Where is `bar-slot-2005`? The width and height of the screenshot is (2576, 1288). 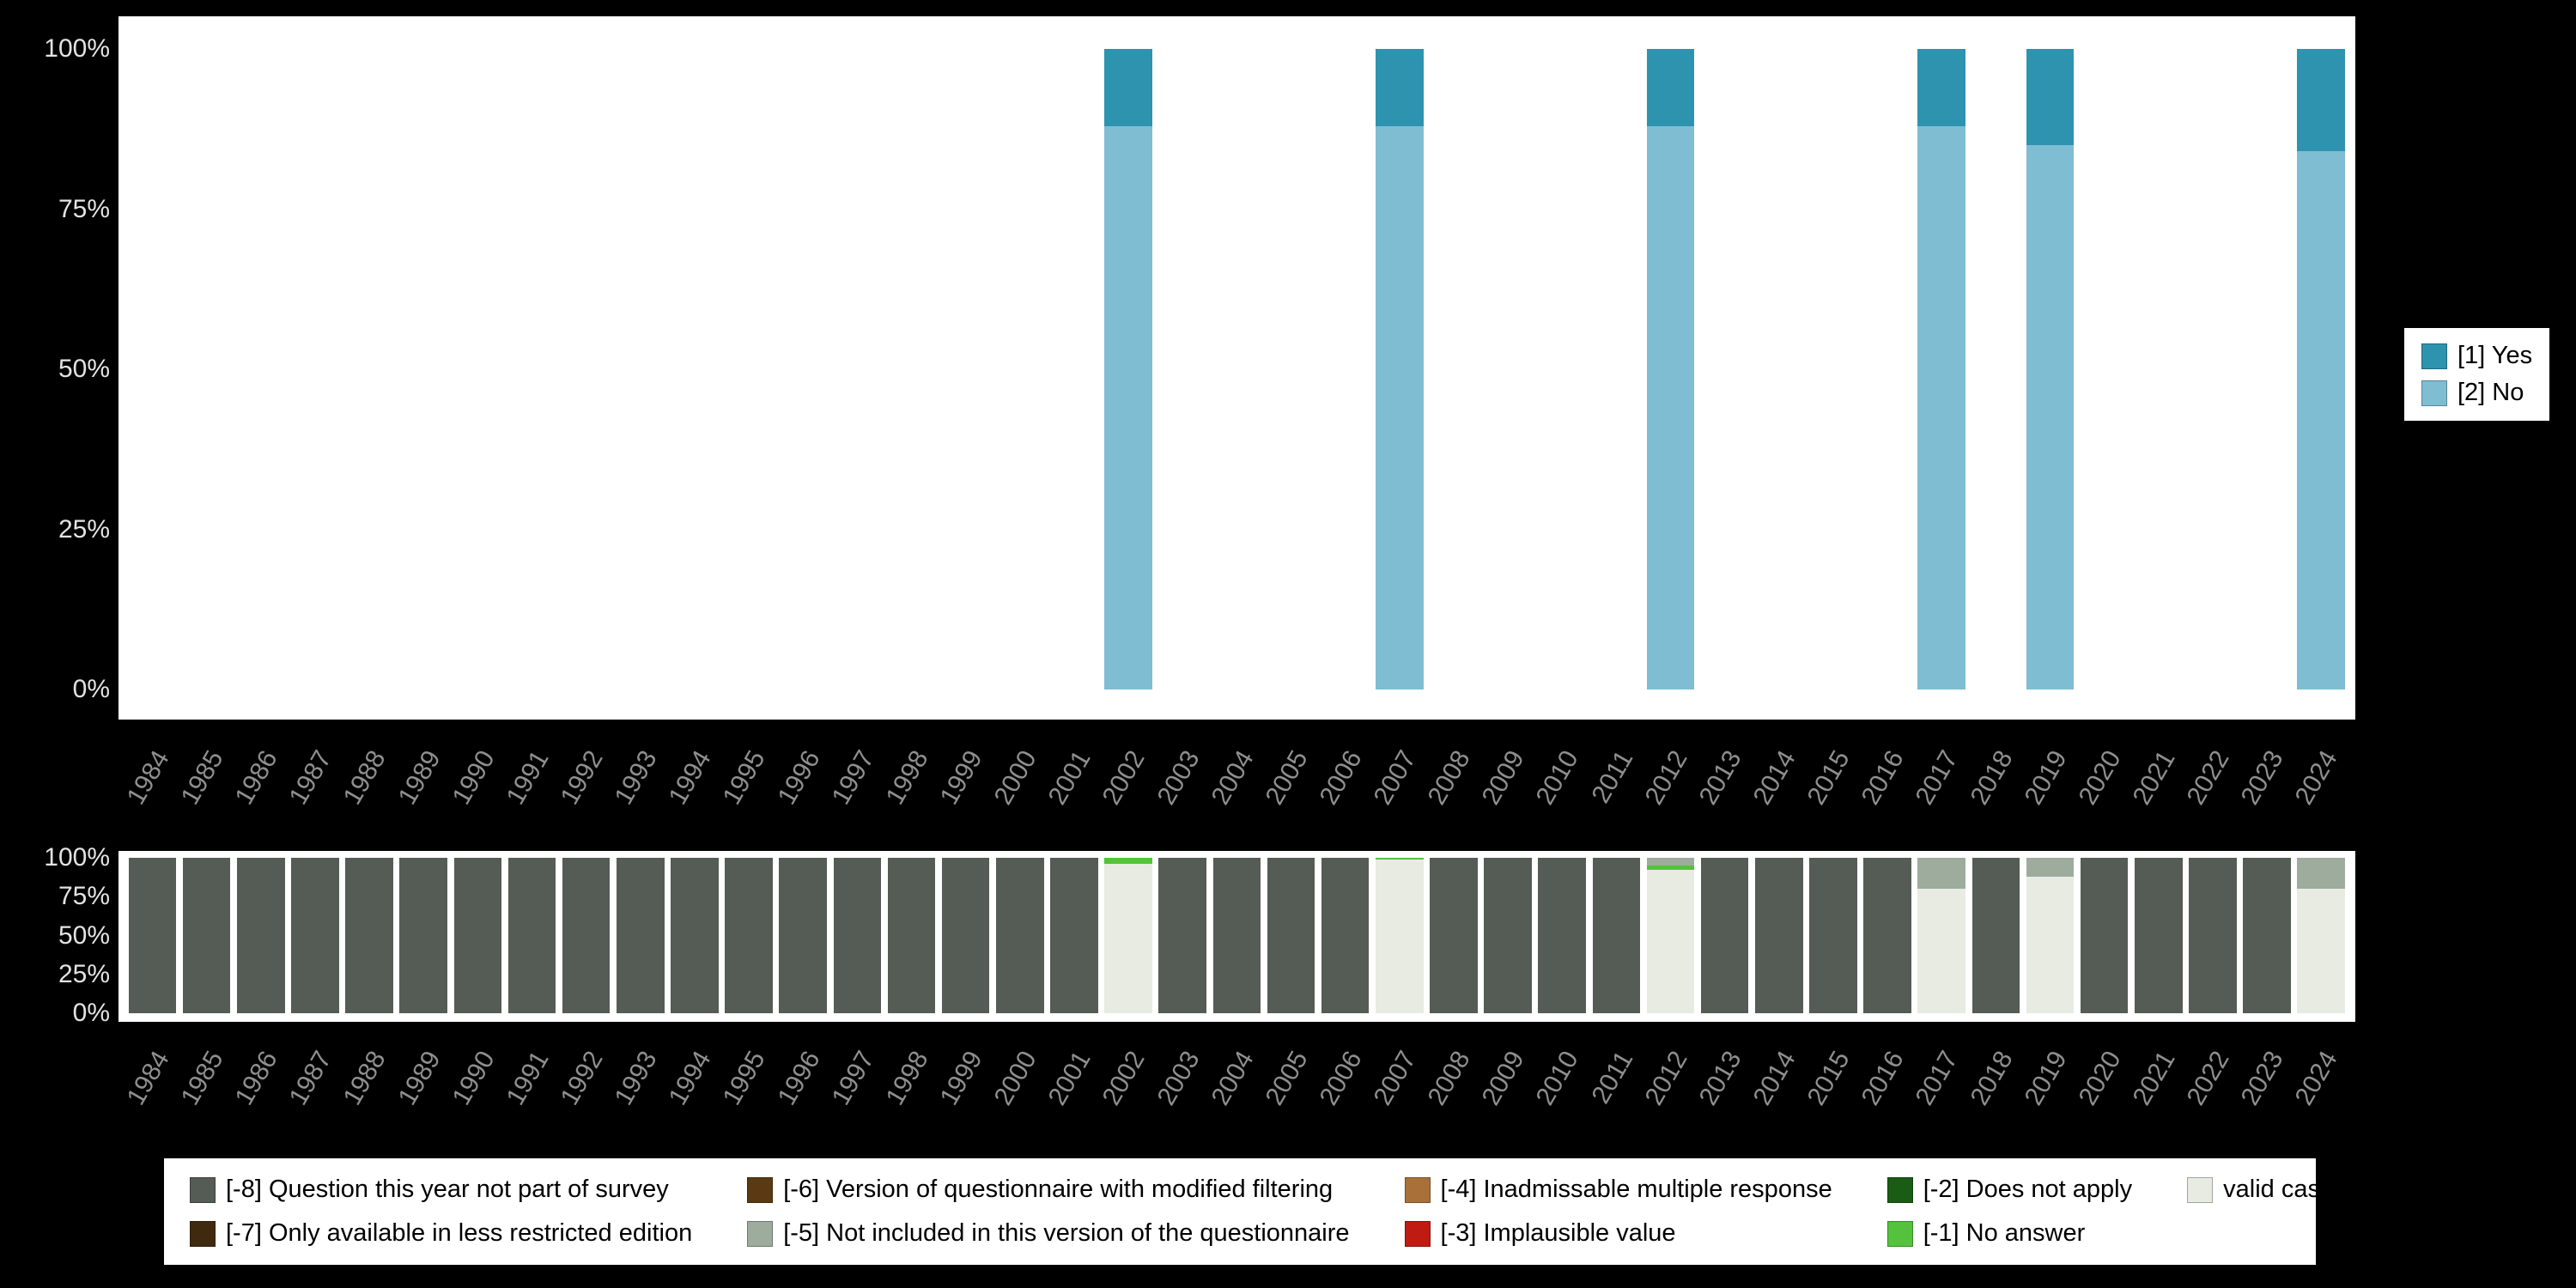 bar-slot-2005 is located at coordinates (1291, 369).